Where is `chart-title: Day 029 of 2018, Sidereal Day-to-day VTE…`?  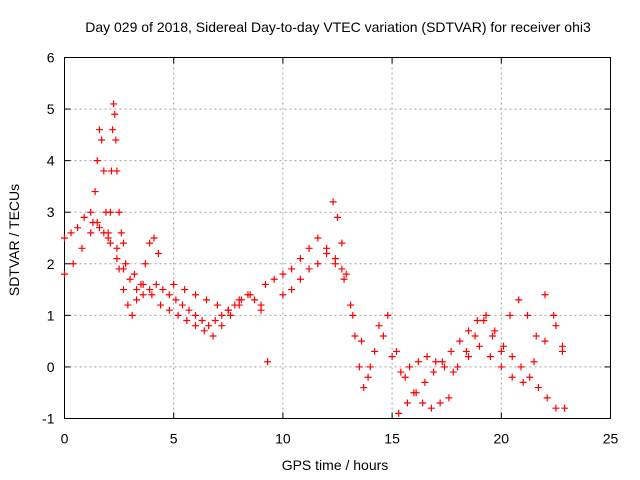
chart-title: Day 029 of 2018, Sidereal Day-to-day VTE… is located at coordinates (338, 27).